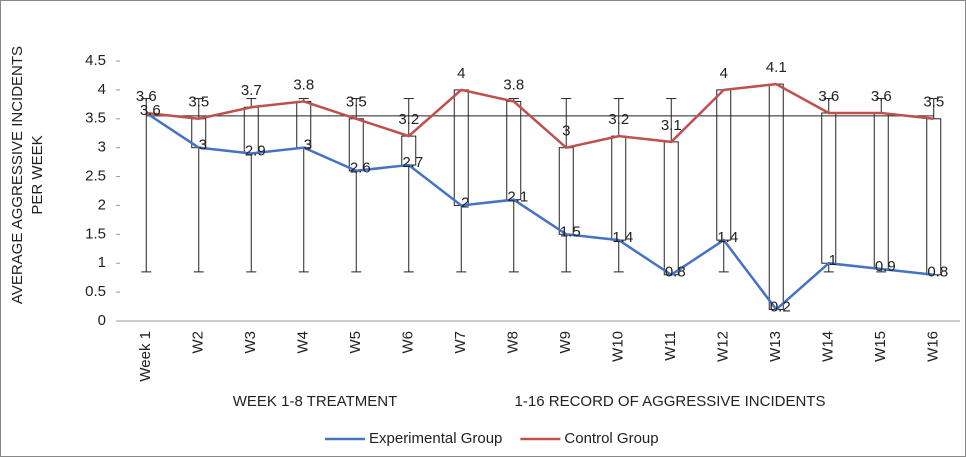  What do you see at coordinates (17, 175) in the screenshot?
I see `y-axis-label: AVERAGE AGGRESSIVE INCIDENTS` at bounding box center [17, 175].